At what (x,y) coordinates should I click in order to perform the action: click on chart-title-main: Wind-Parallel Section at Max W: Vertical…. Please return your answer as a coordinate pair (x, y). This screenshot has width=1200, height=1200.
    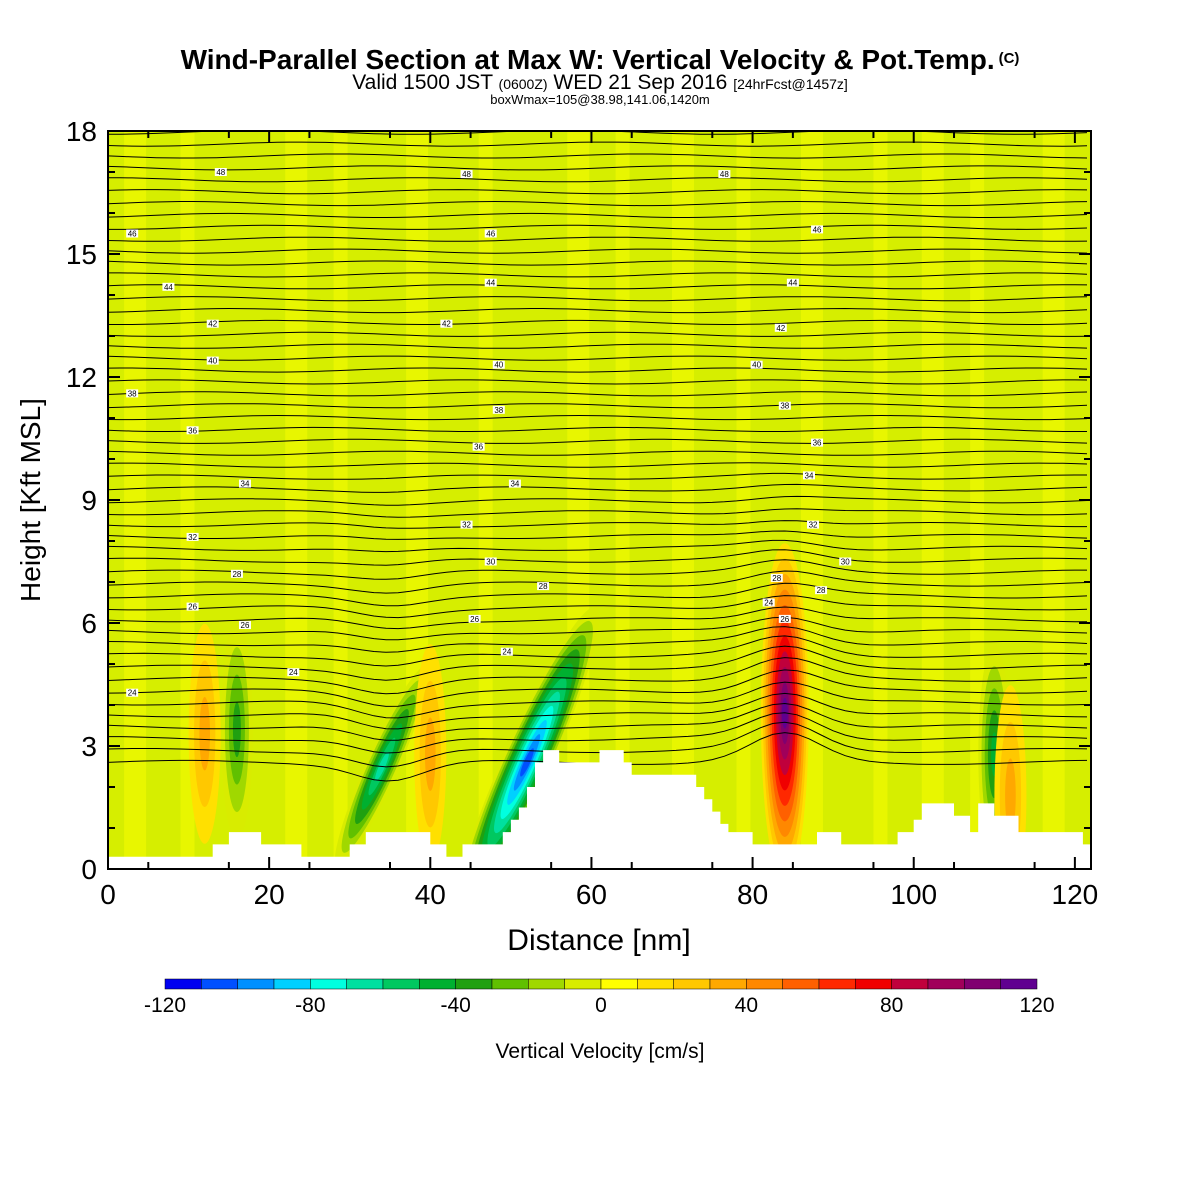
    Looking at the image, I should click on (587, 59).